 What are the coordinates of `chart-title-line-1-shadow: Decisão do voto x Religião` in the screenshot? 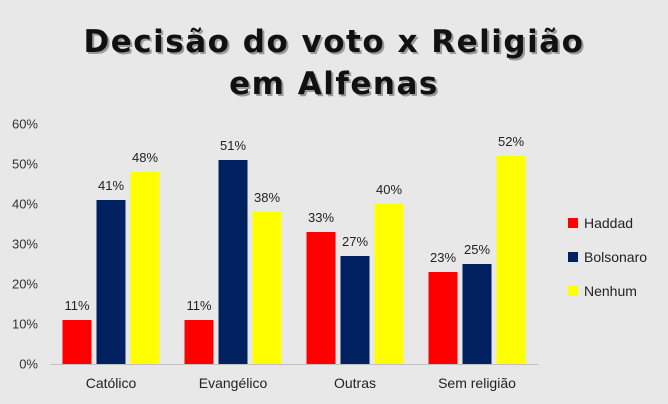 It's located at (336, 44).